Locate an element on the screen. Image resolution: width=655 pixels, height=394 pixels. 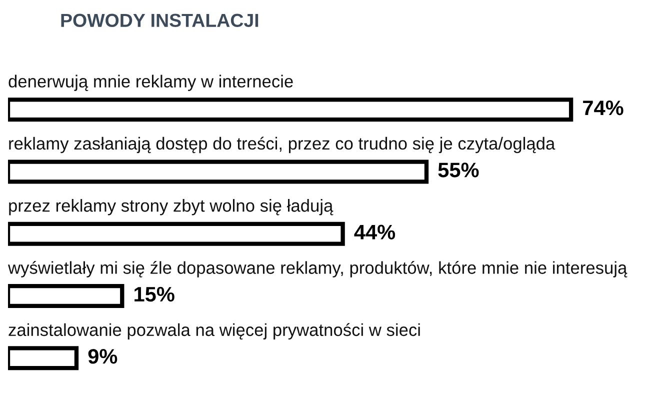
data-label: 55% is located at coordinates (458, 170).